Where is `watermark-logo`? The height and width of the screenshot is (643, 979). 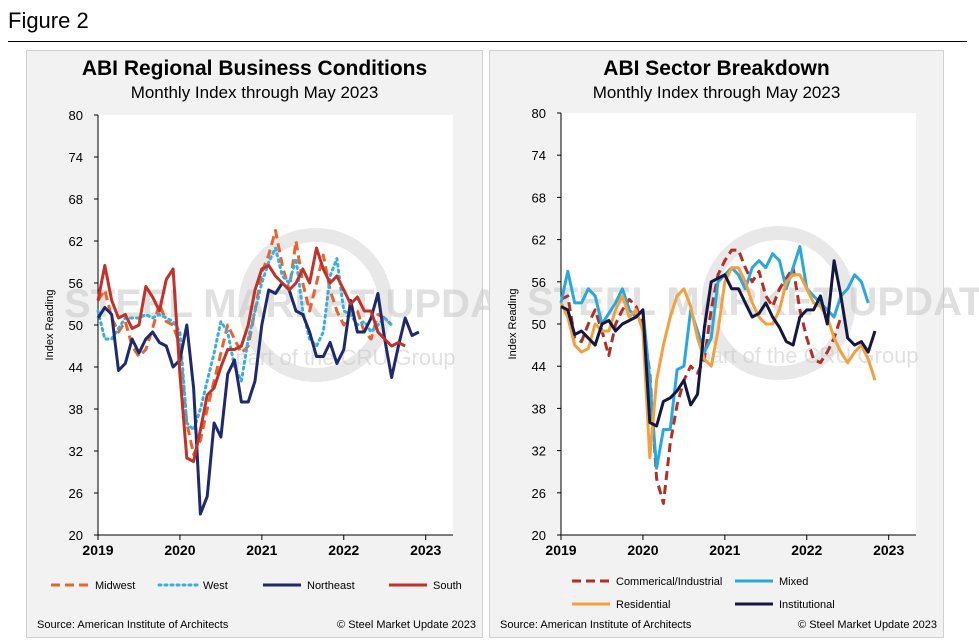
watermark-logo is located at coordinates (315, 305).